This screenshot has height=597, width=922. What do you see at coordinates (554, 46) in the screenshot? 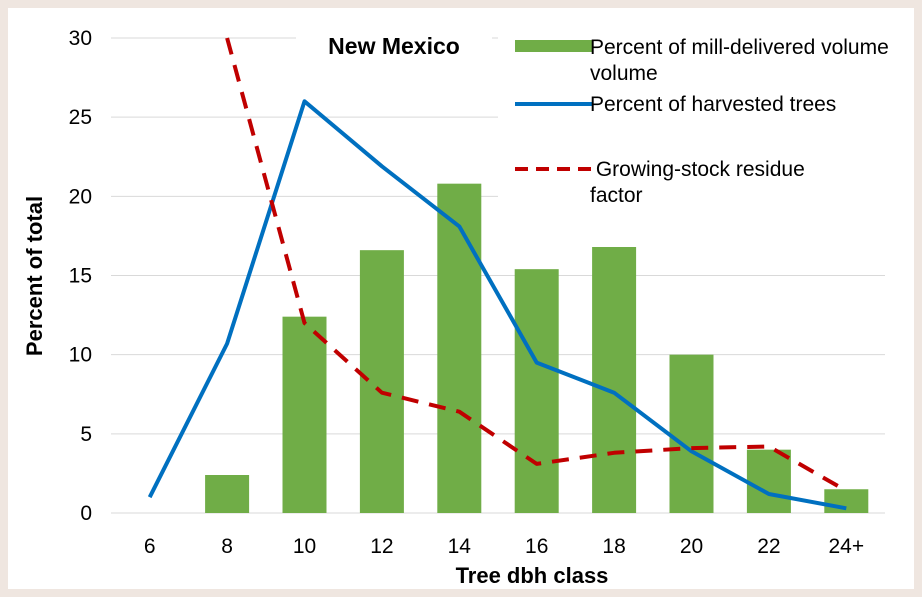
I see `legend-swatch-mill-volume` at bounding box center [554, 46].